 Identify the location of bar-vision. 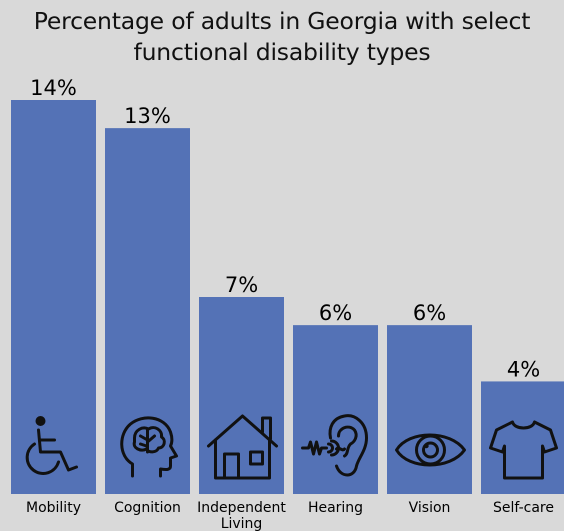
(429, 409).